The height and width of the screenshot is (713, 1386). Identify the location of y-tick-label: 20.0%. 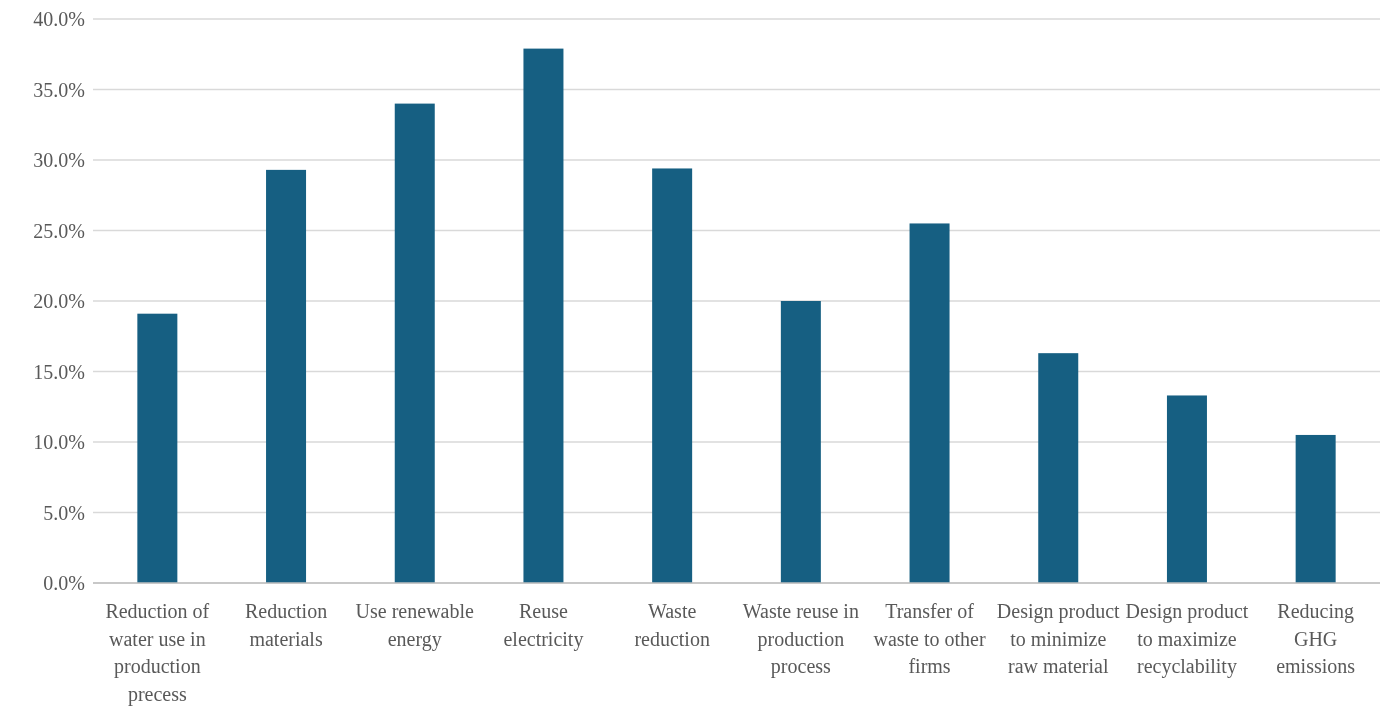
(59, 301).